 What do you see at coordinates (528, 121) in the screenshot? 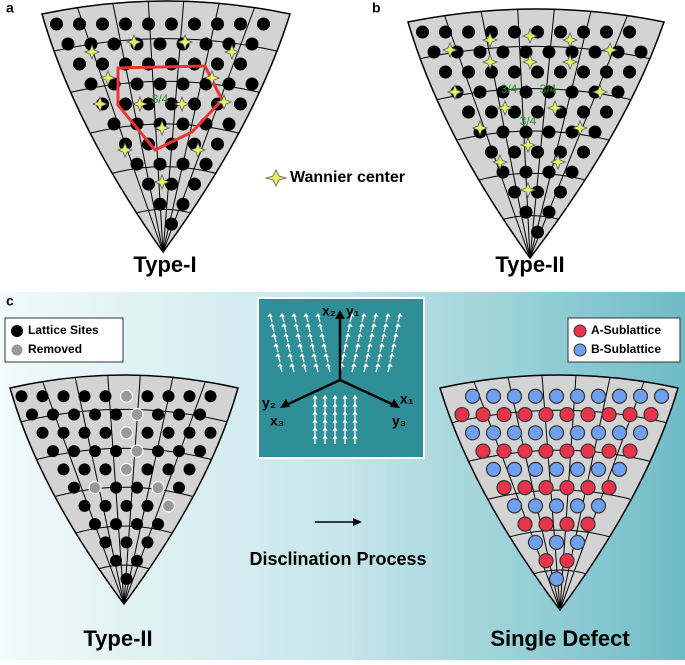
I see `fraction: 3/4` at bounding box center [528, 121].